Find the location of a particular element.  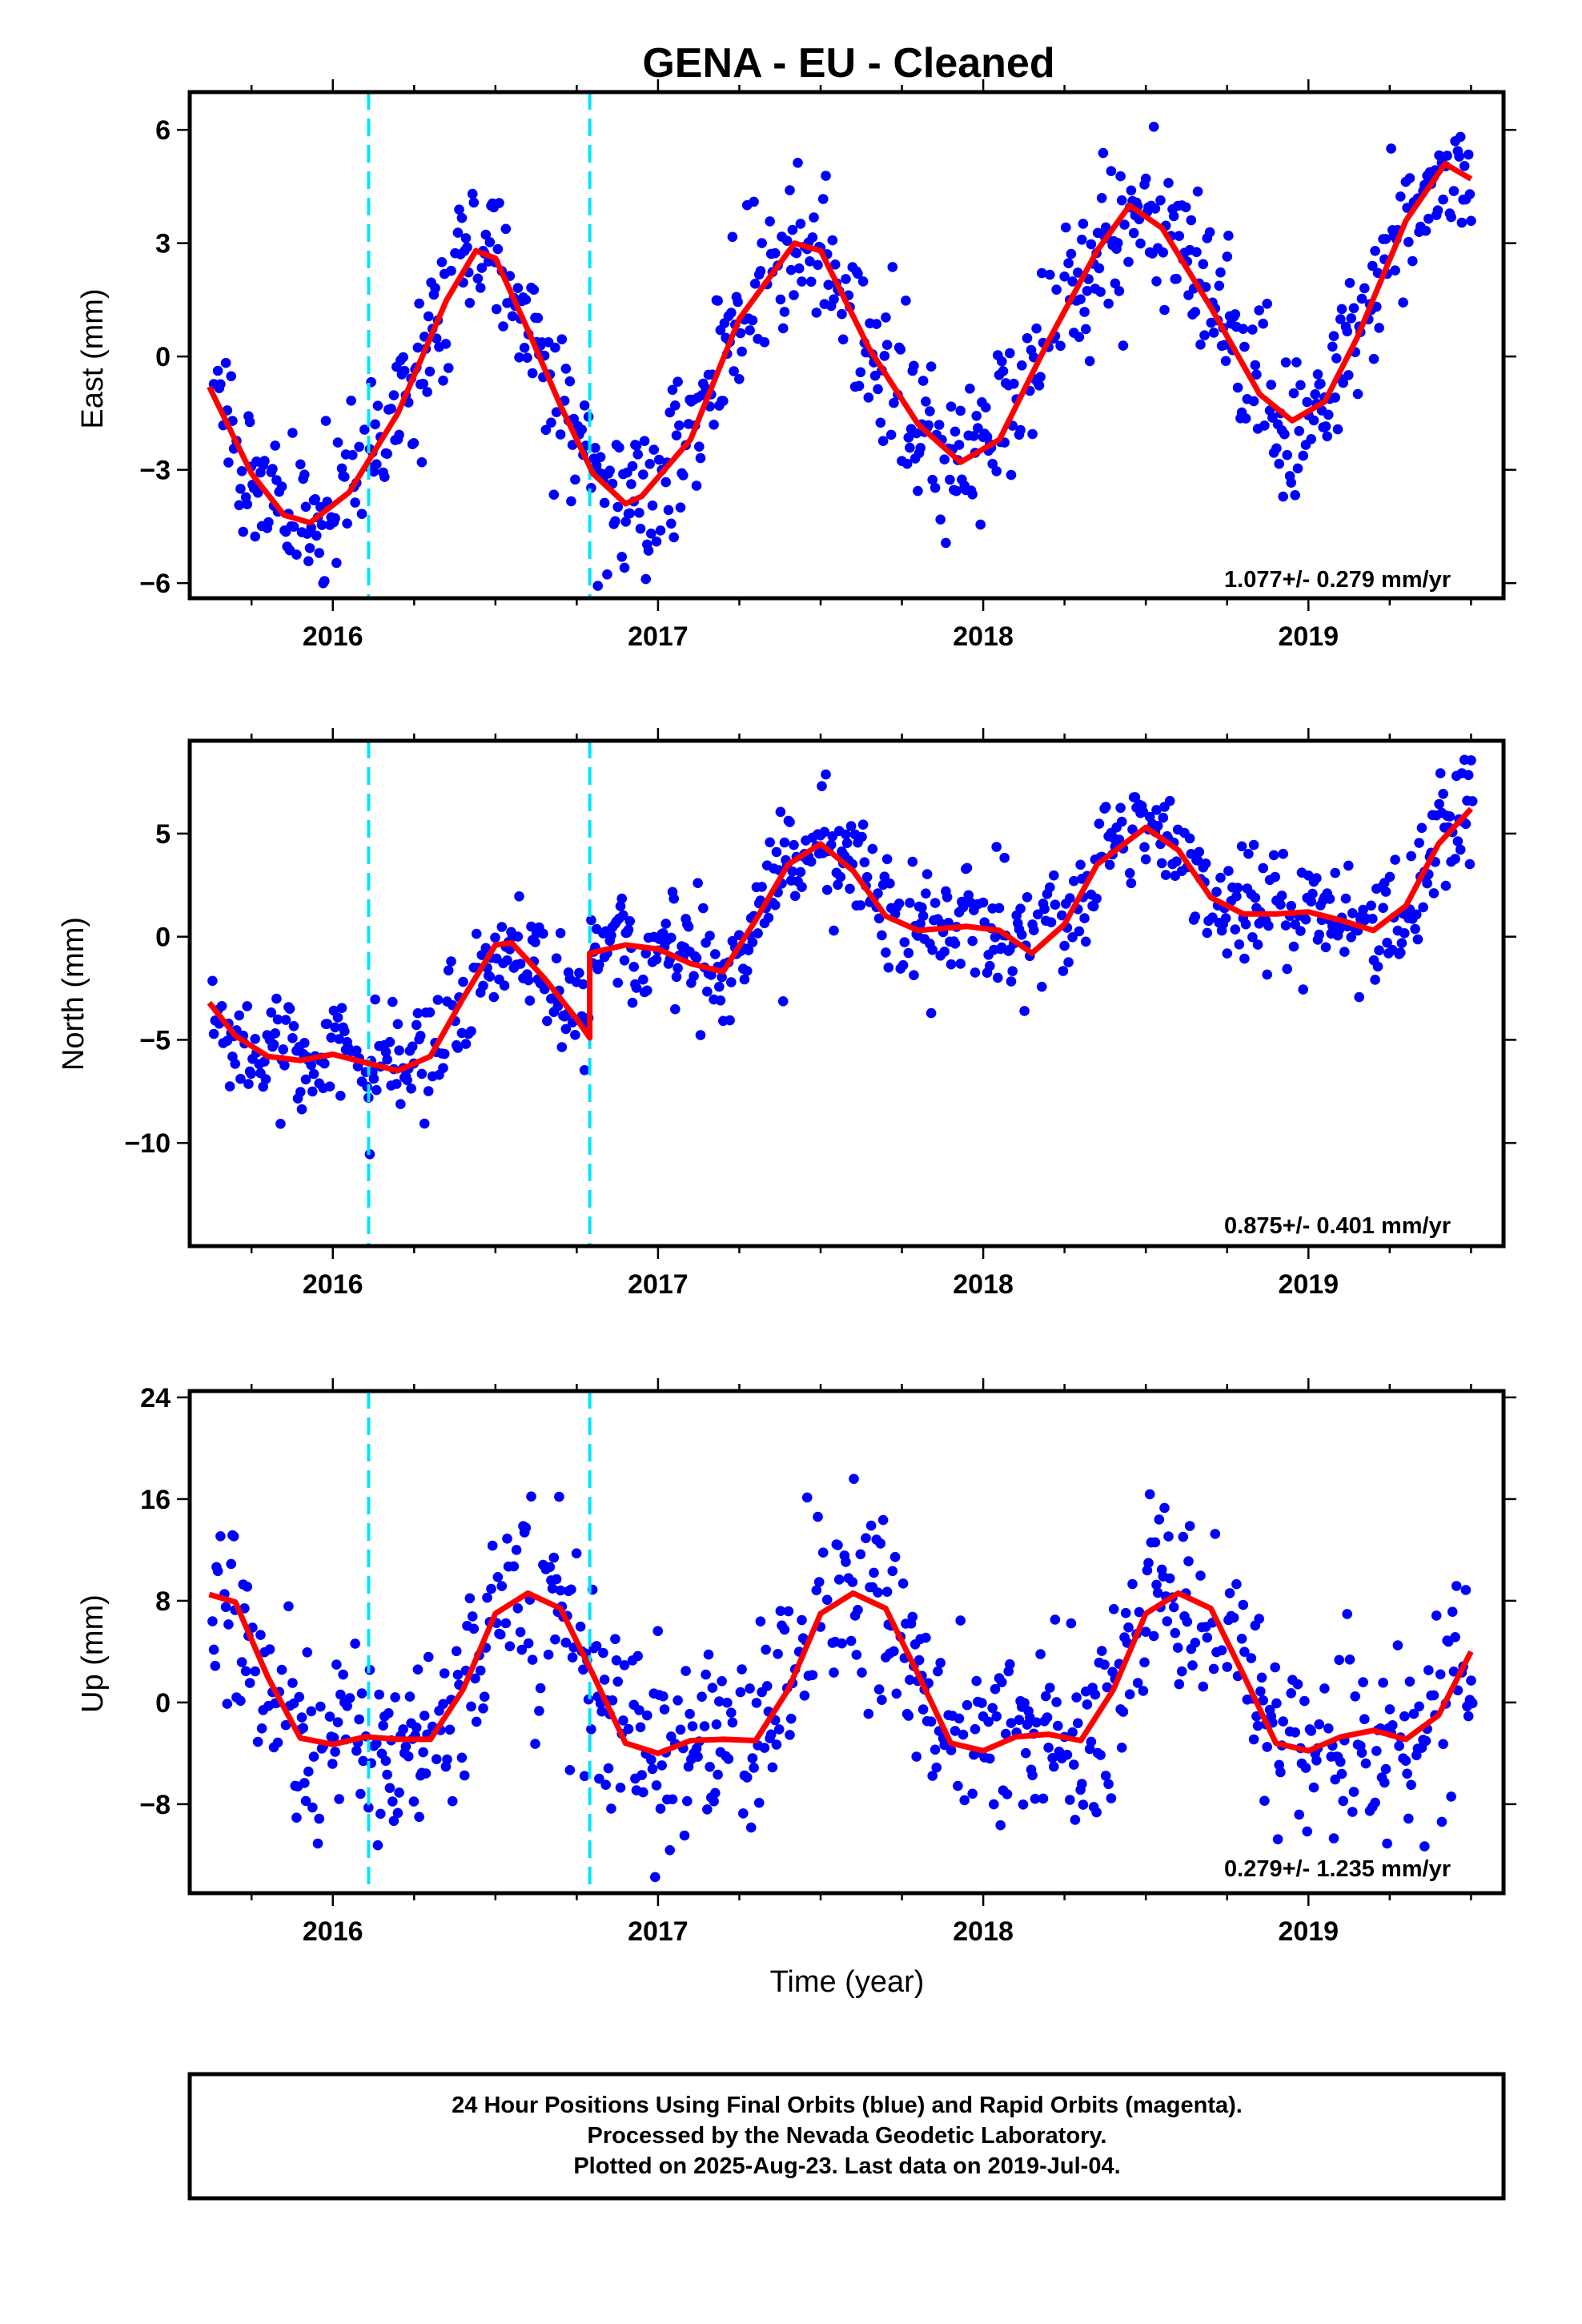

north-y-tick-label: 0 is located at coordinates (163, 938).